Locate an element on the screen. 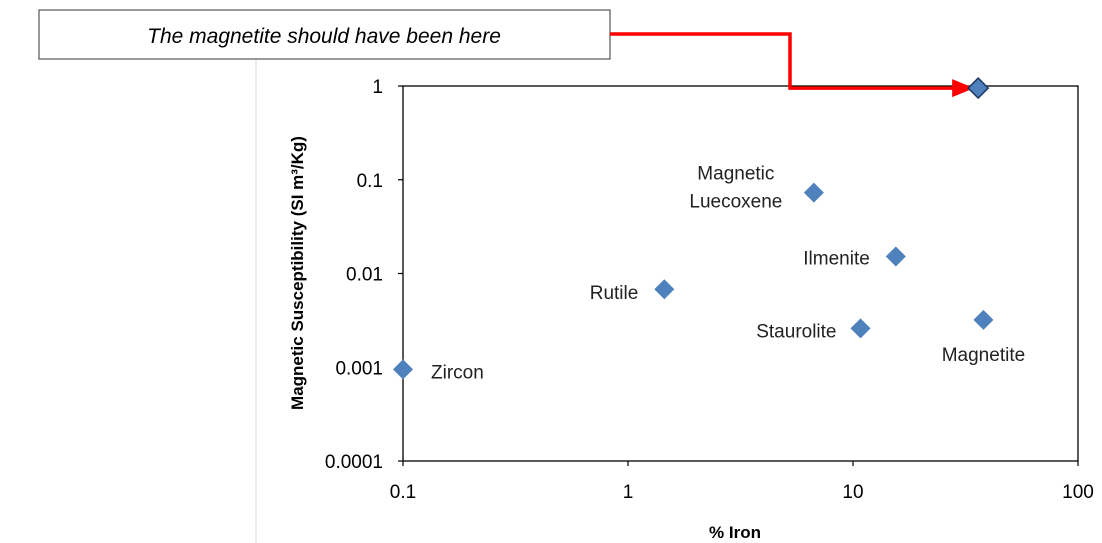 Image resolution: width=1102 pixels, height=543 pixels. y-tick-label: 0.01 is located at coordinates (364, 275).